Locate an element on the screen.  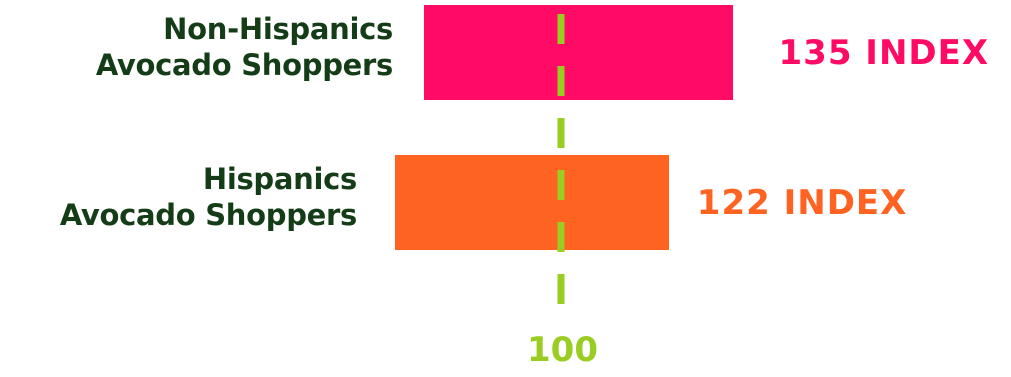
category-label: Hispanics Avocado Shoppers is located at coordinates (208, 197).